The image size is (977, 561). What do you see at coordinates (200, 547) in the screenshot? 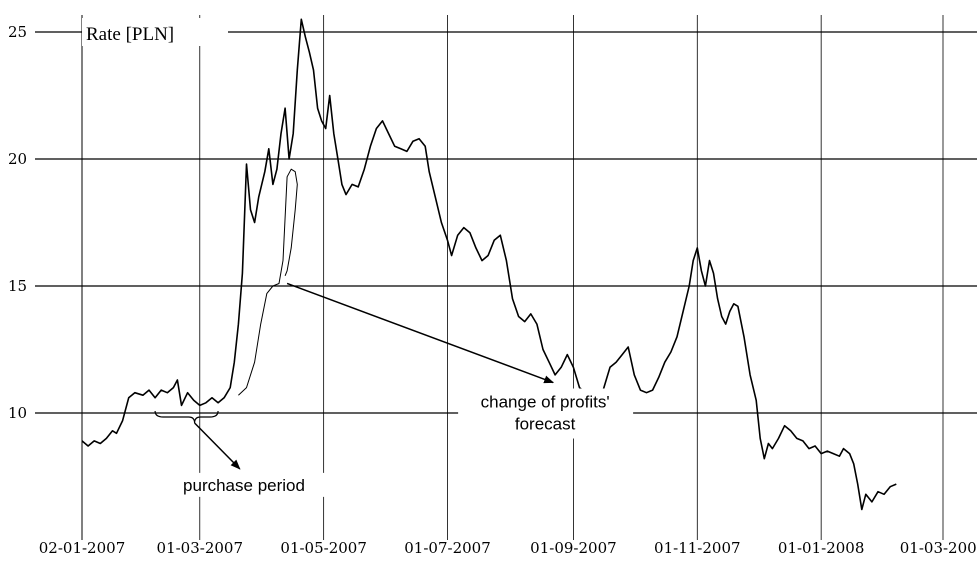
I see `x-tick-label: 01-03-2007` at bounding box center [200, 547].